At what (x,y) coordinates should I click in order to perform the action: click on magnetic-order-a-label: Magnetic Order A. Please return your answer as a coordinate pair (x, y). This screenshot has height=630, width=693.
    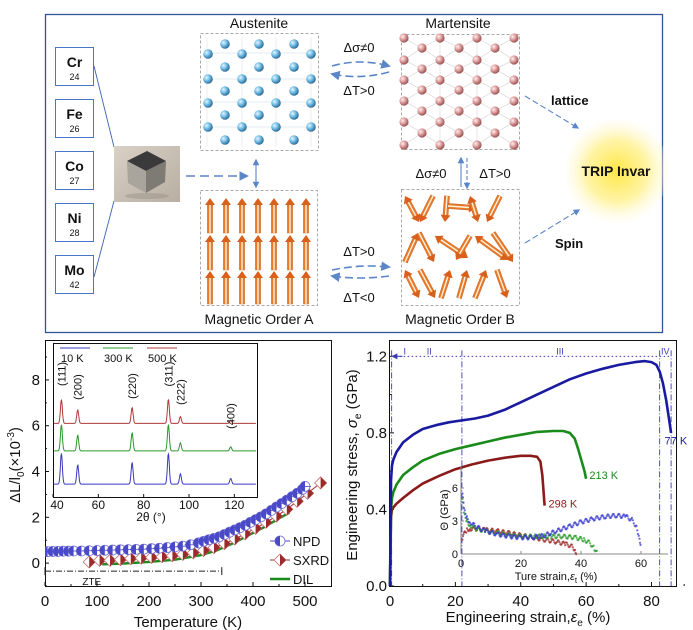
    Looking at the image, I should click on (260, 319).